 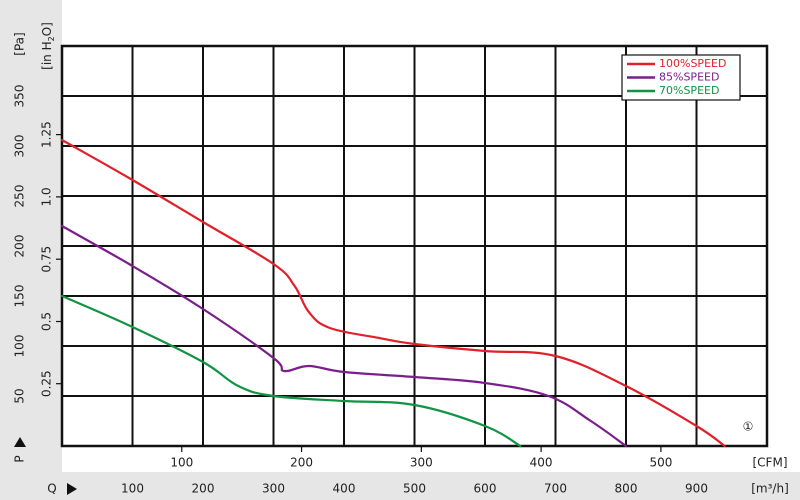 I want to click on x-tick-label: 600, so click(x=485, y=489).